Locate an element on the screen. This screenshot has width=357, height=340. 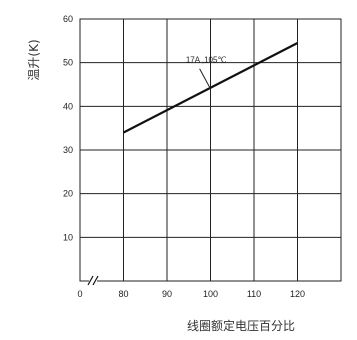
x-axis-title: 线圈额定电压百分比 is located at coordinates (241, 325).